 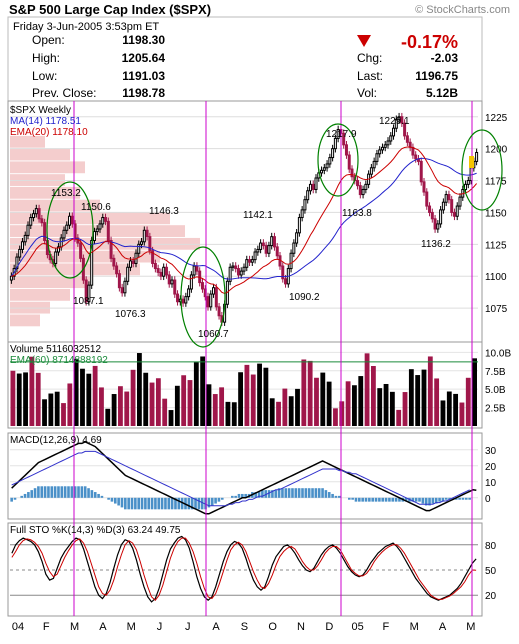 What do you see at coordinates (86, 27) in the screenshot?
I see `date-line: Friday 3-Jun-2005 3:53pm ET` at bounding box center [86, 27].